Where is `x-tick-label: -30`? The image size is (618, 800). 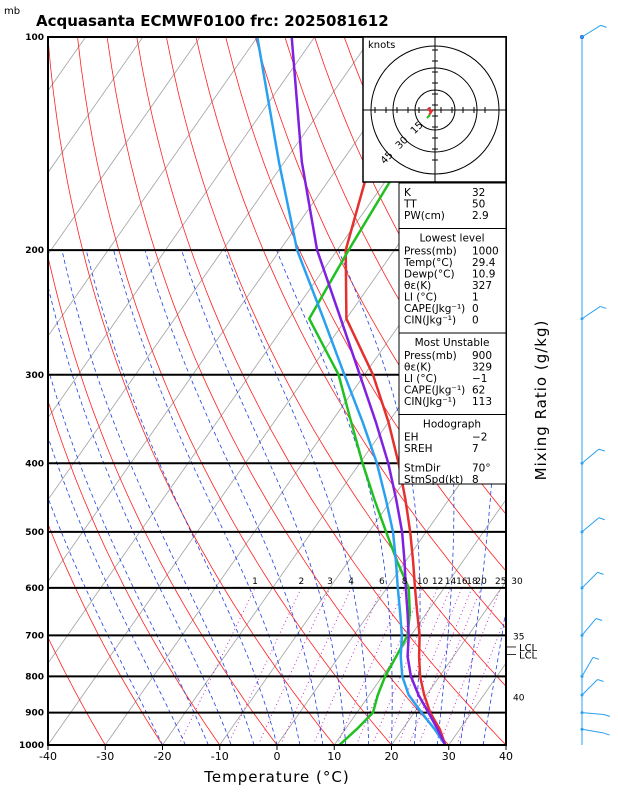
x-tick-label: -30 is located at coordinates (105, 756).